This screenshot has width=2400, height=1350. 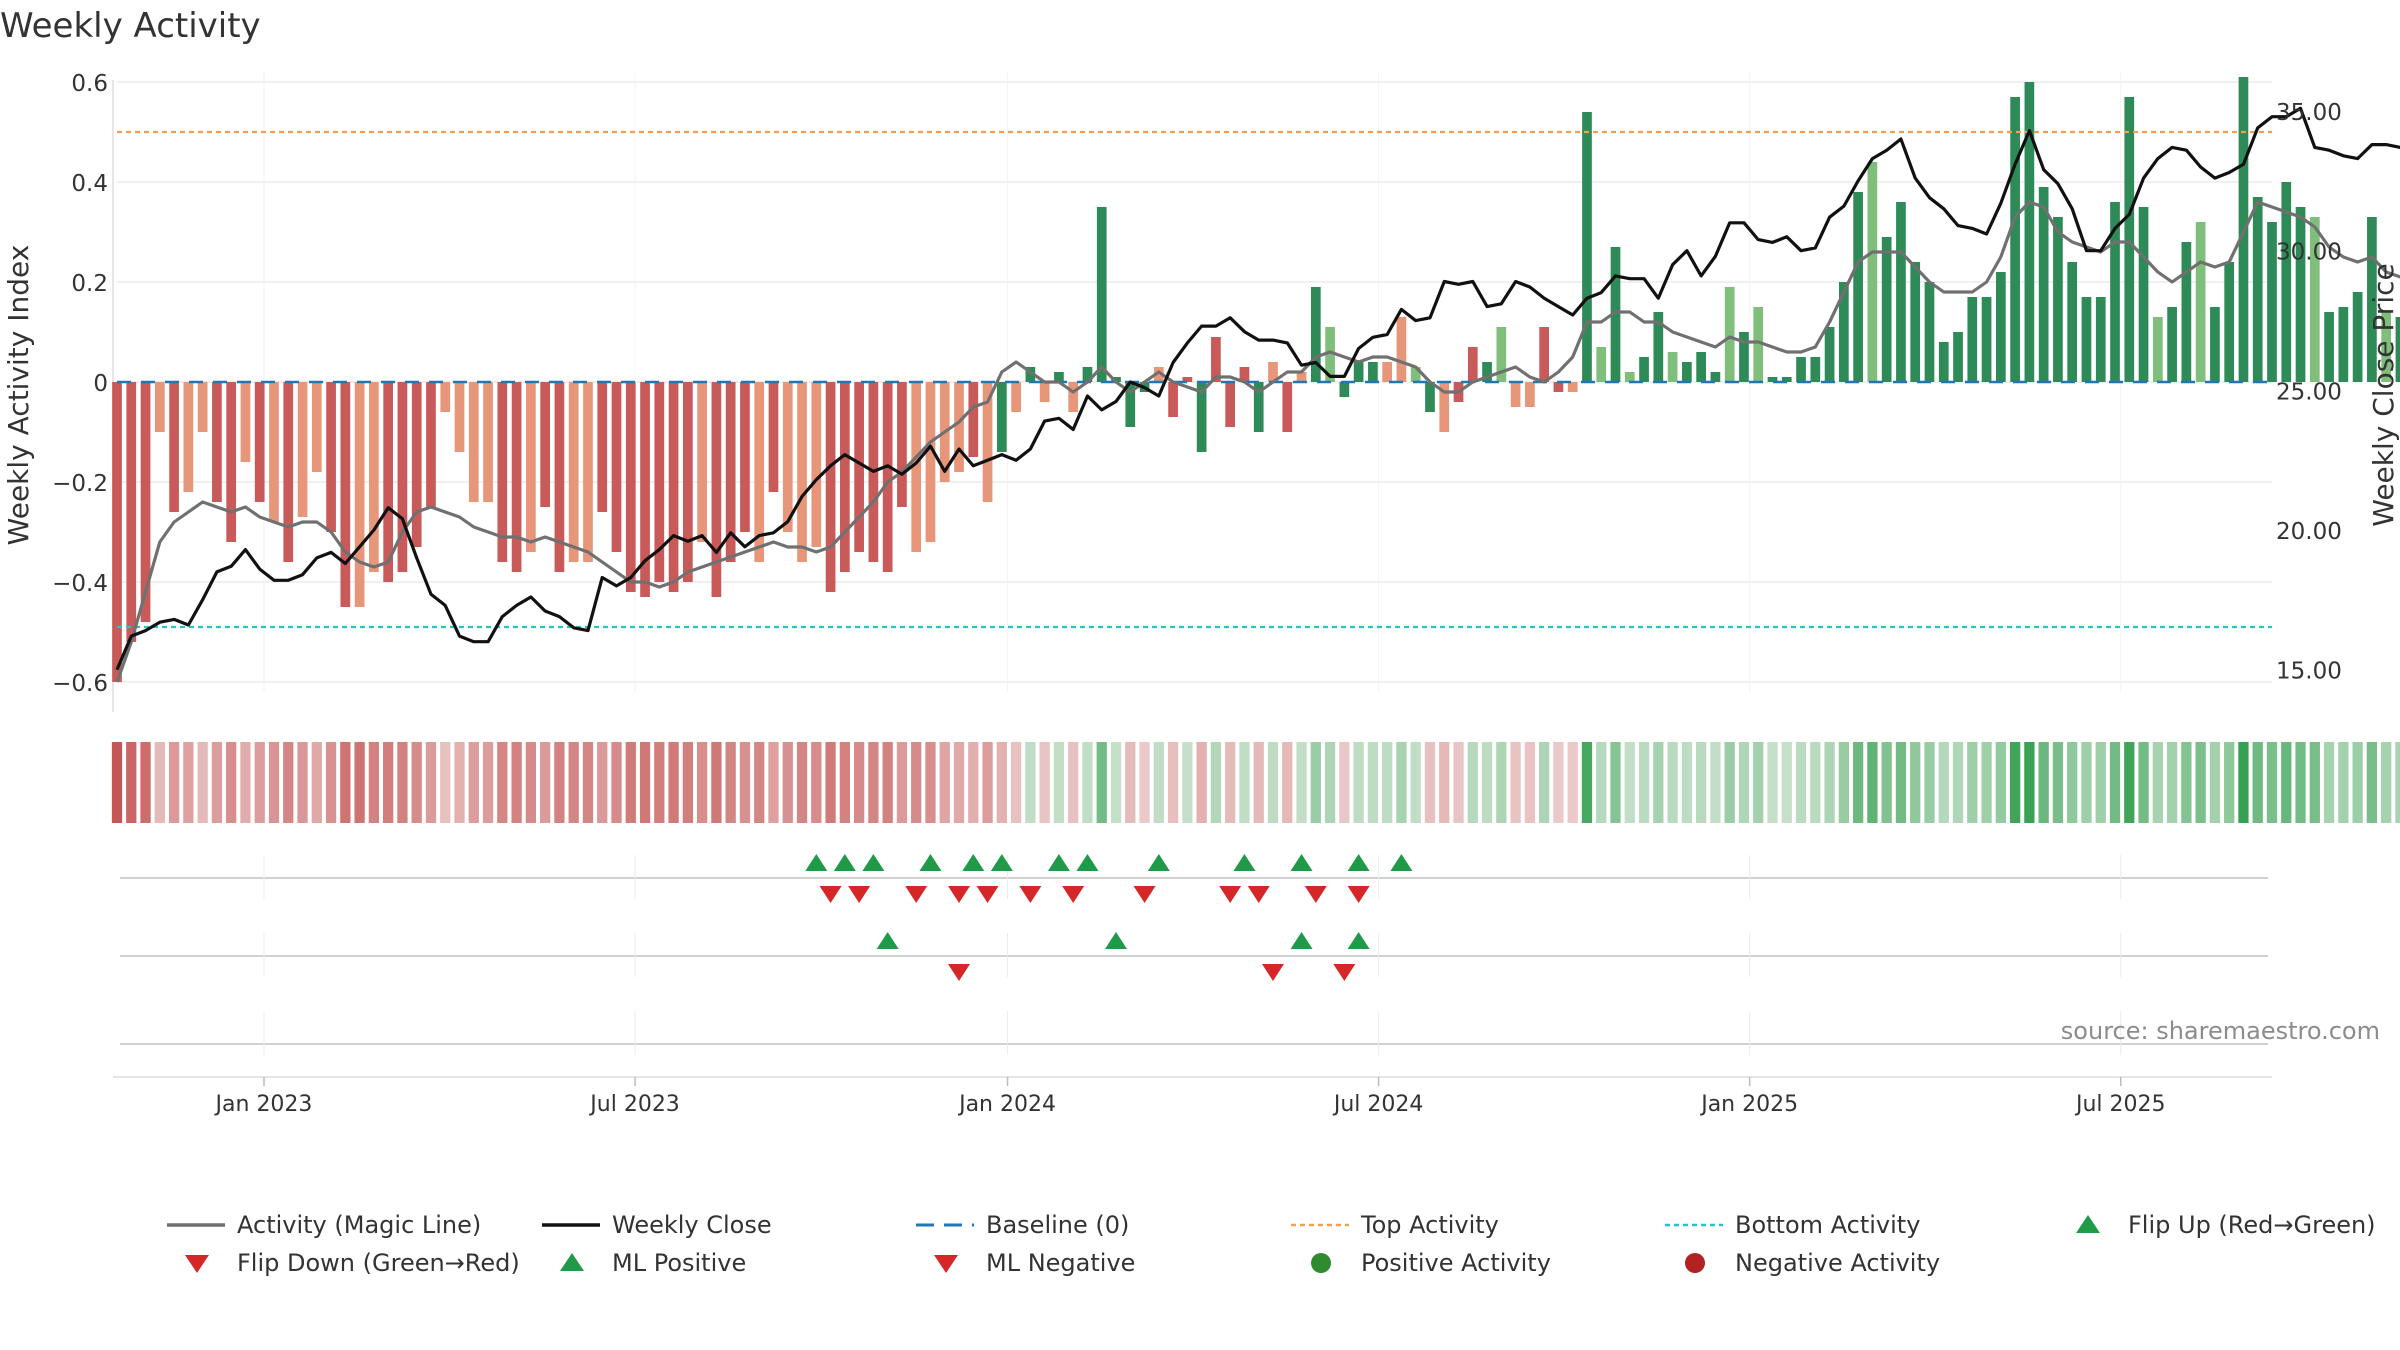 What do you see at coordinates (80, 684) in the screenshot?
I see `y-tick-label-left: −0.6` at bounding box center [80, 684].